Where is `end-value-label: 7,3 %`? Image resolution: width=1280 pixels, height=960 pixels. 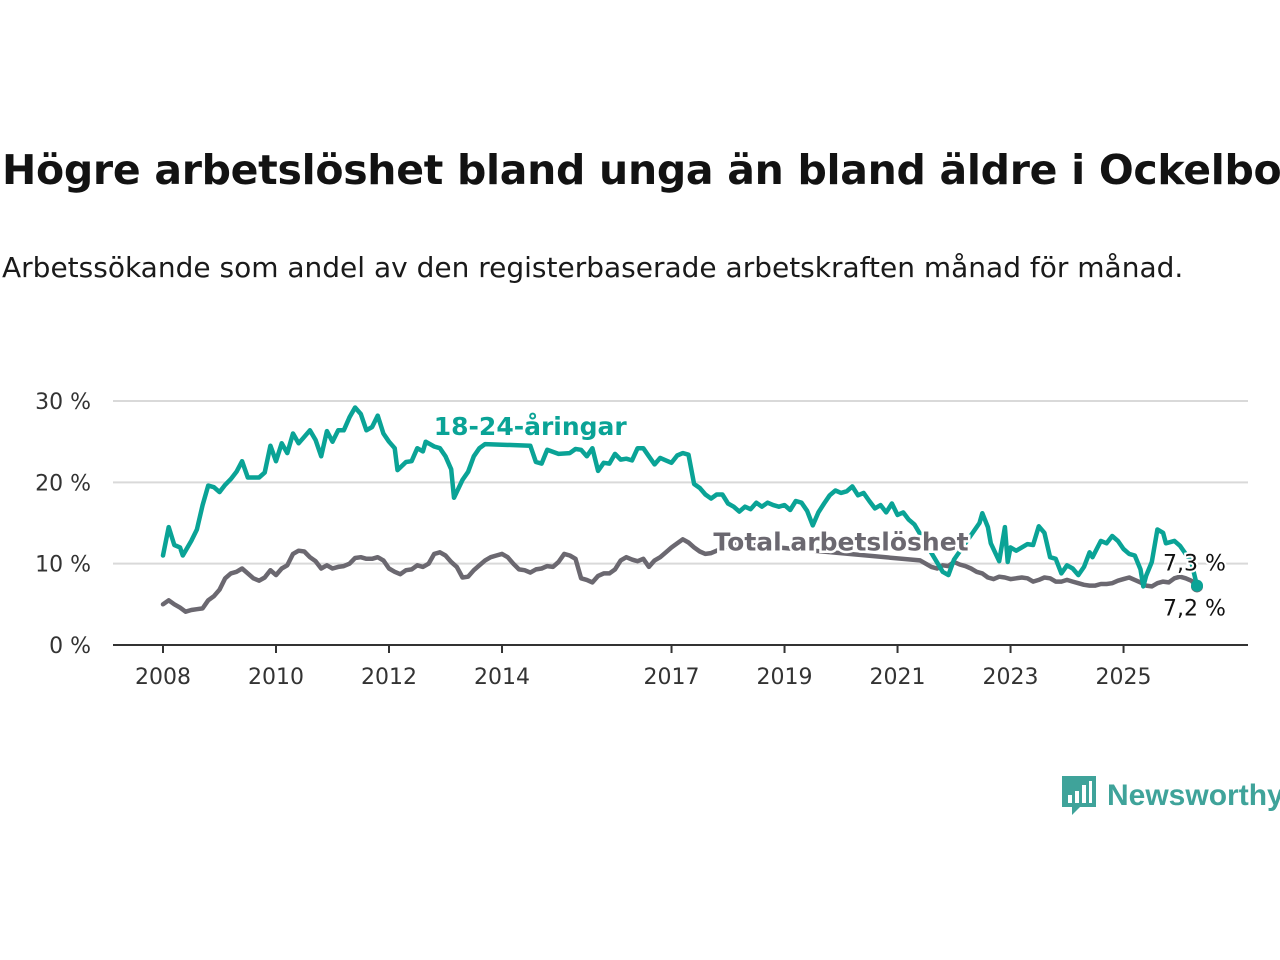 end-value-label: 7,3 % is located at coordinates (1194, 564).